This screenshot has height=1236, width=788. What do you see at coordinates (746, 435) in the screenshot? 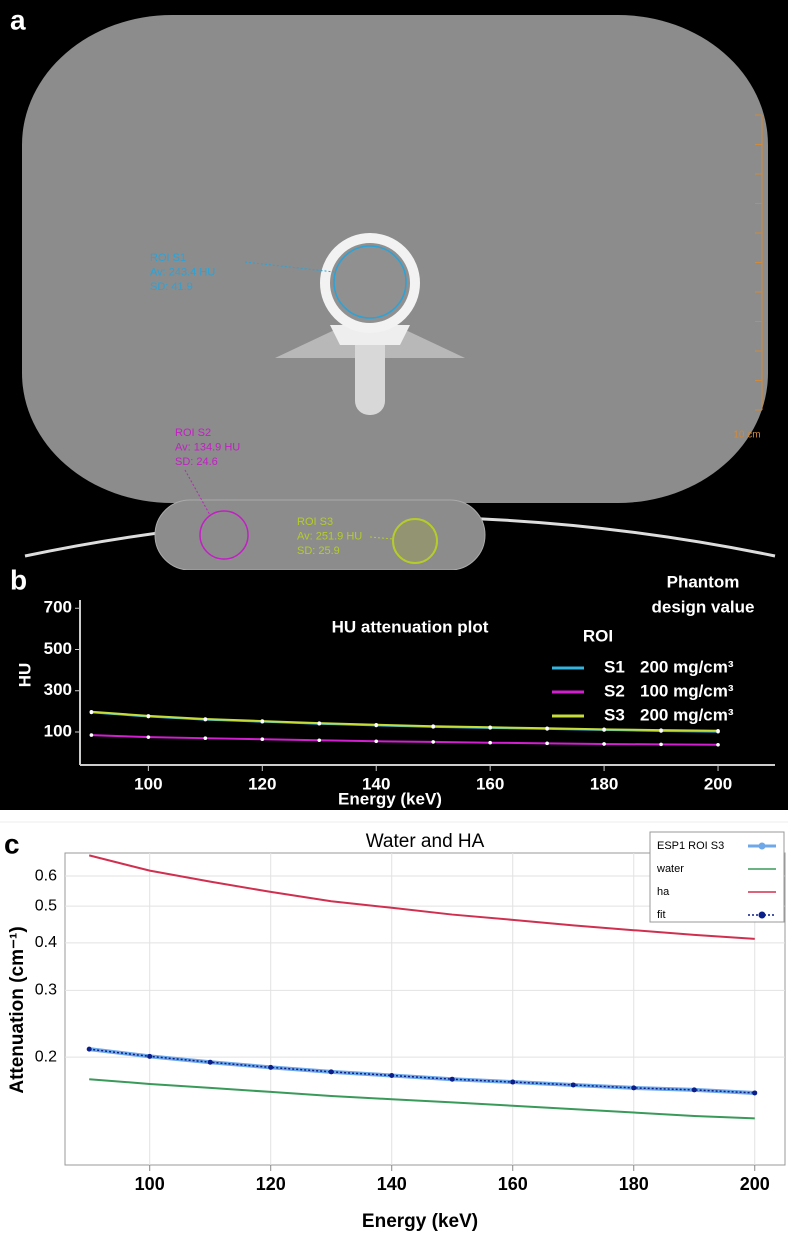
I see `scale-label: 10 cm` at bounding box center [746, 435].